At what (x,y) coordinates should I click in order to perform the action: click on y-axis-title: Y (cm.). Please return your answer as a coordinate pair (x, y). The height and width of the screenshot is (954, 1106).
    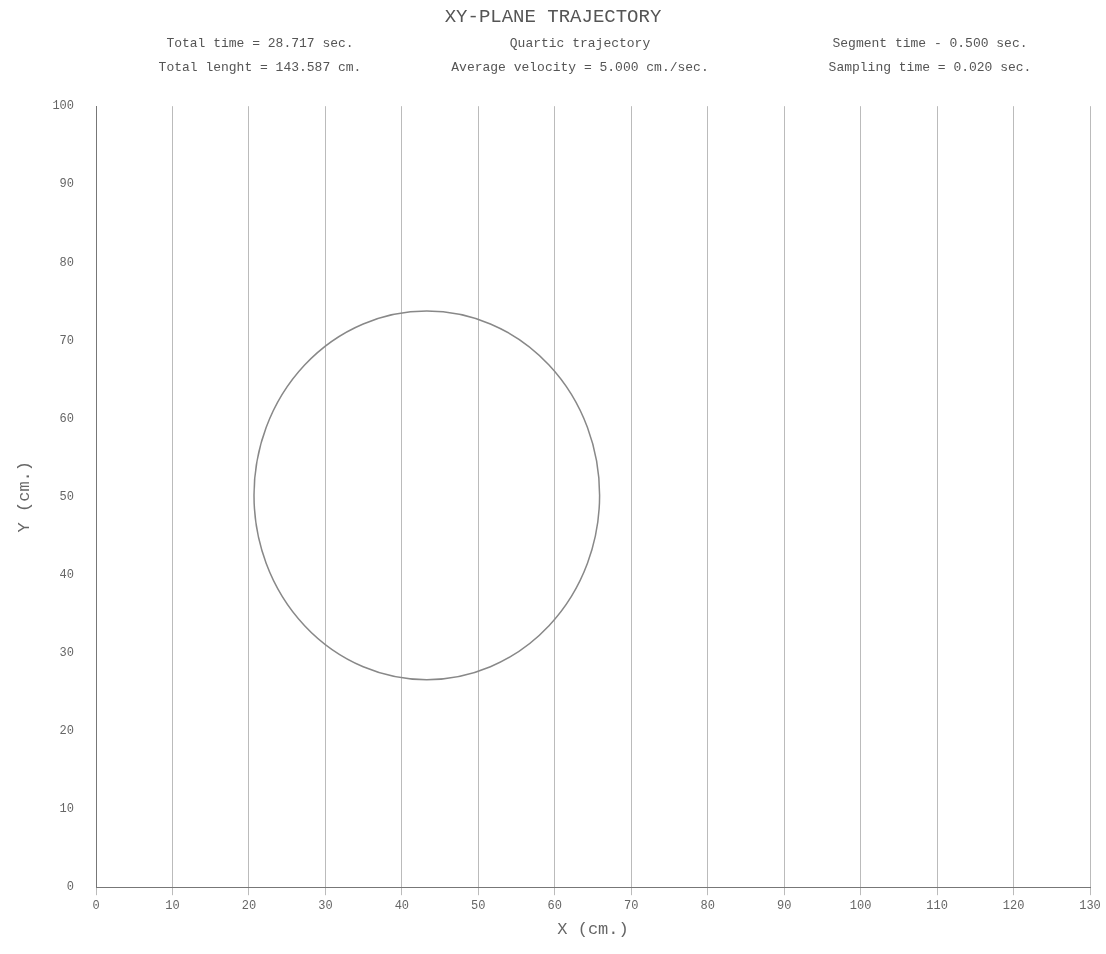
    Looking at the image, I should click on (24, 496).